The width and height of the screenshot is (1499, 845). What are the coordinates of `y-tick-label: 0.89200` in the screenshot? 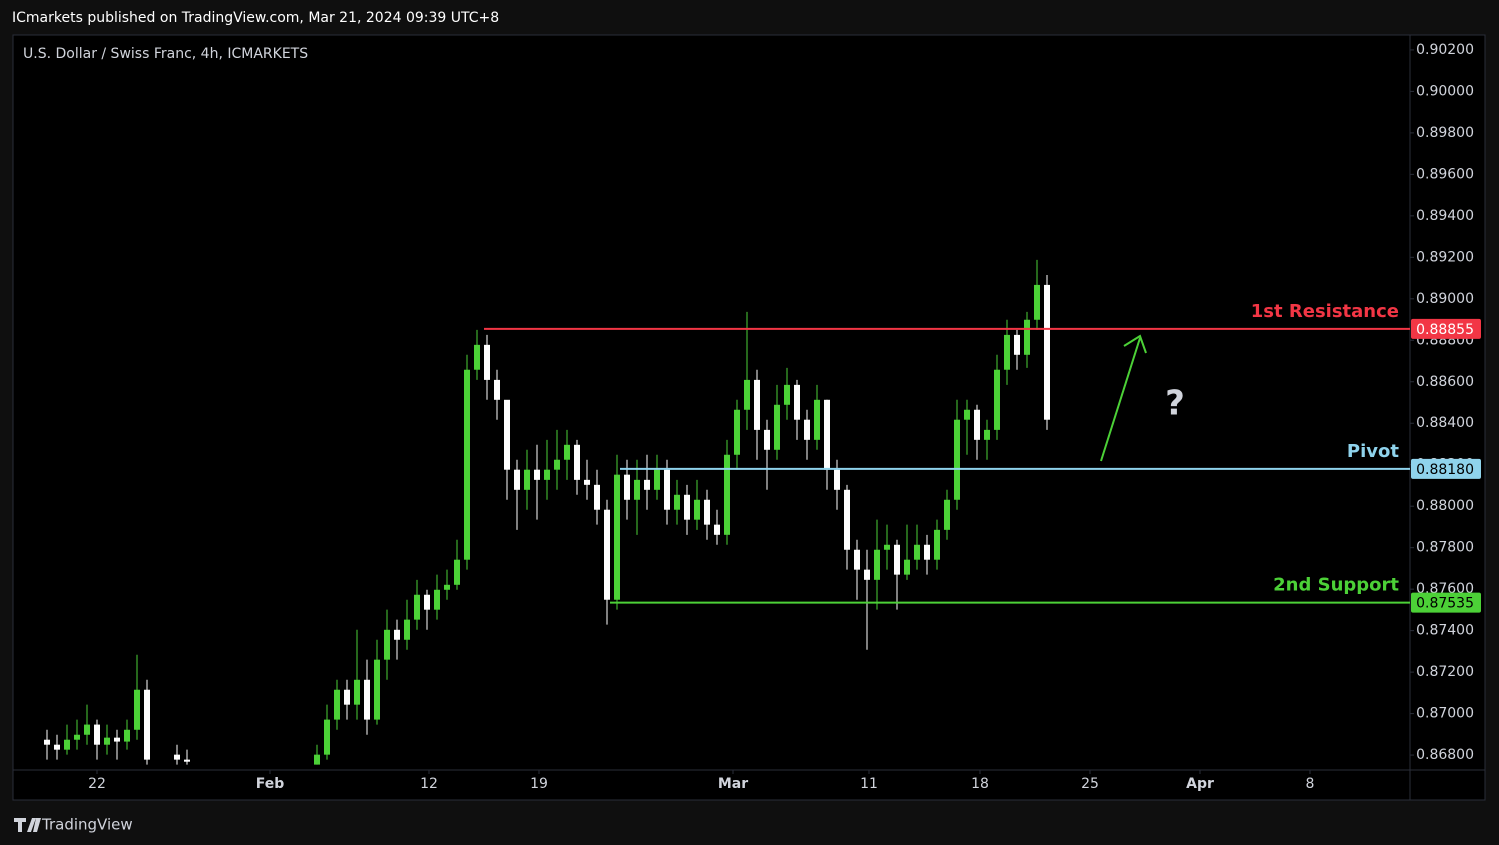 It's located at (1445, 257).